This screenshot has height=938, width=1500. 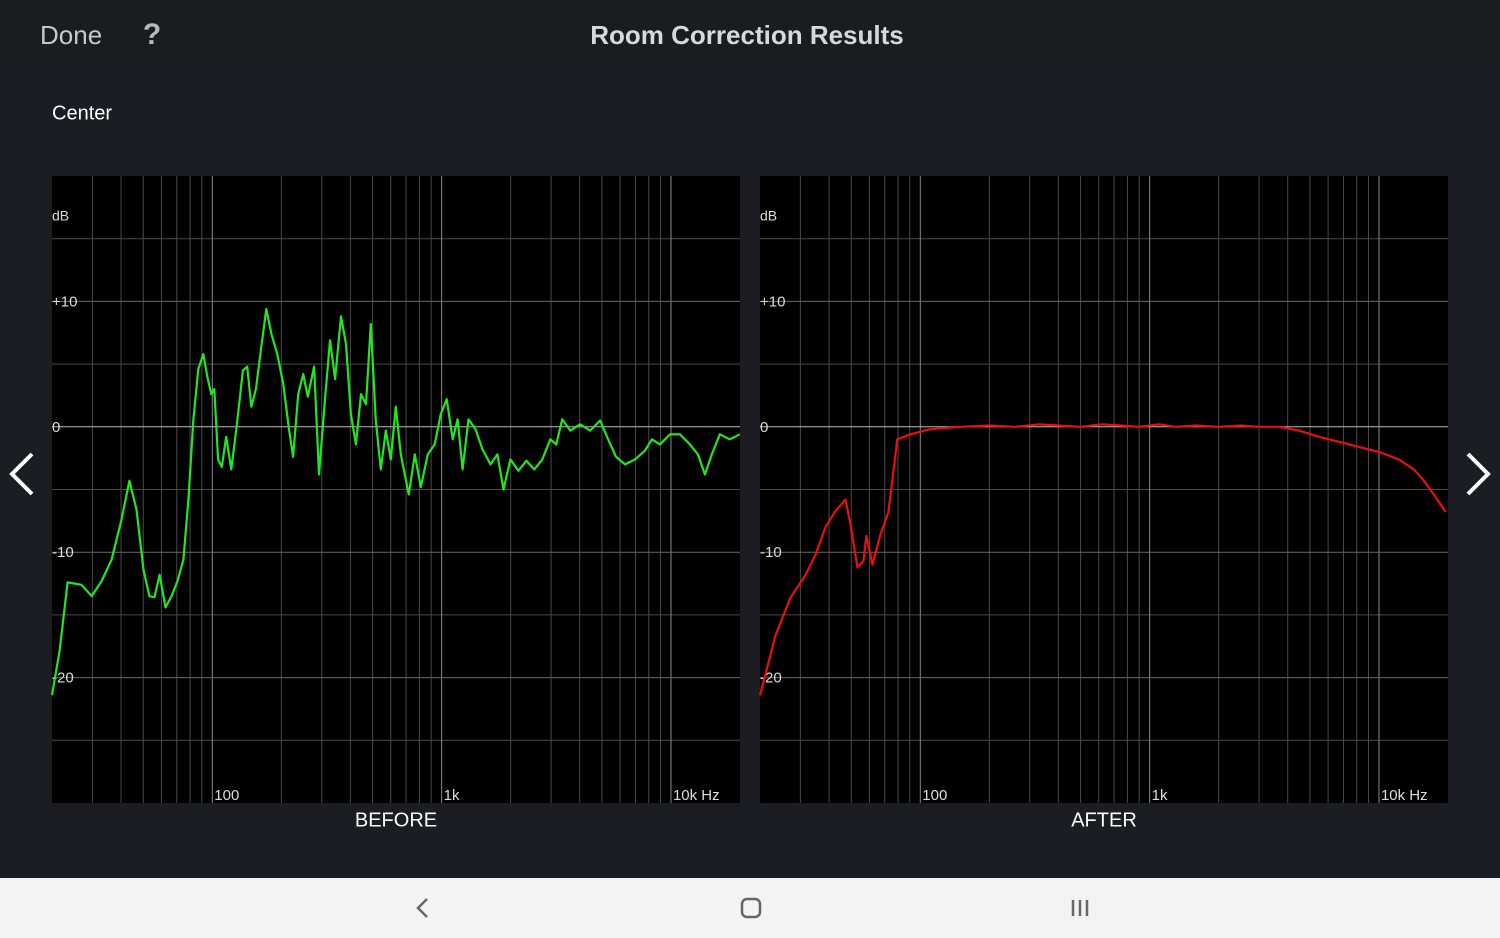 What do you see at coordinates (747, 35) in the screenshot?
I see `page-title: Room Correction Results` at bounding box center [747, 35].